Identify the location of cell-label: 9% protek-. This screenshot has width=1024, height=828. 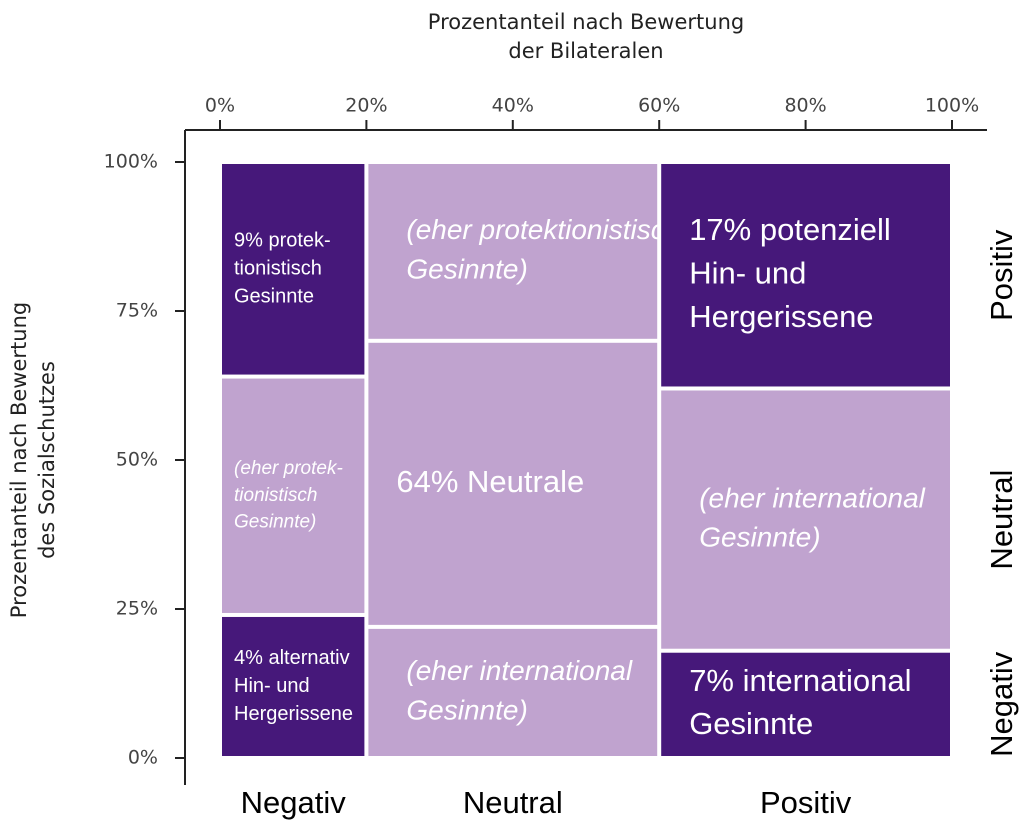
(282, 241).